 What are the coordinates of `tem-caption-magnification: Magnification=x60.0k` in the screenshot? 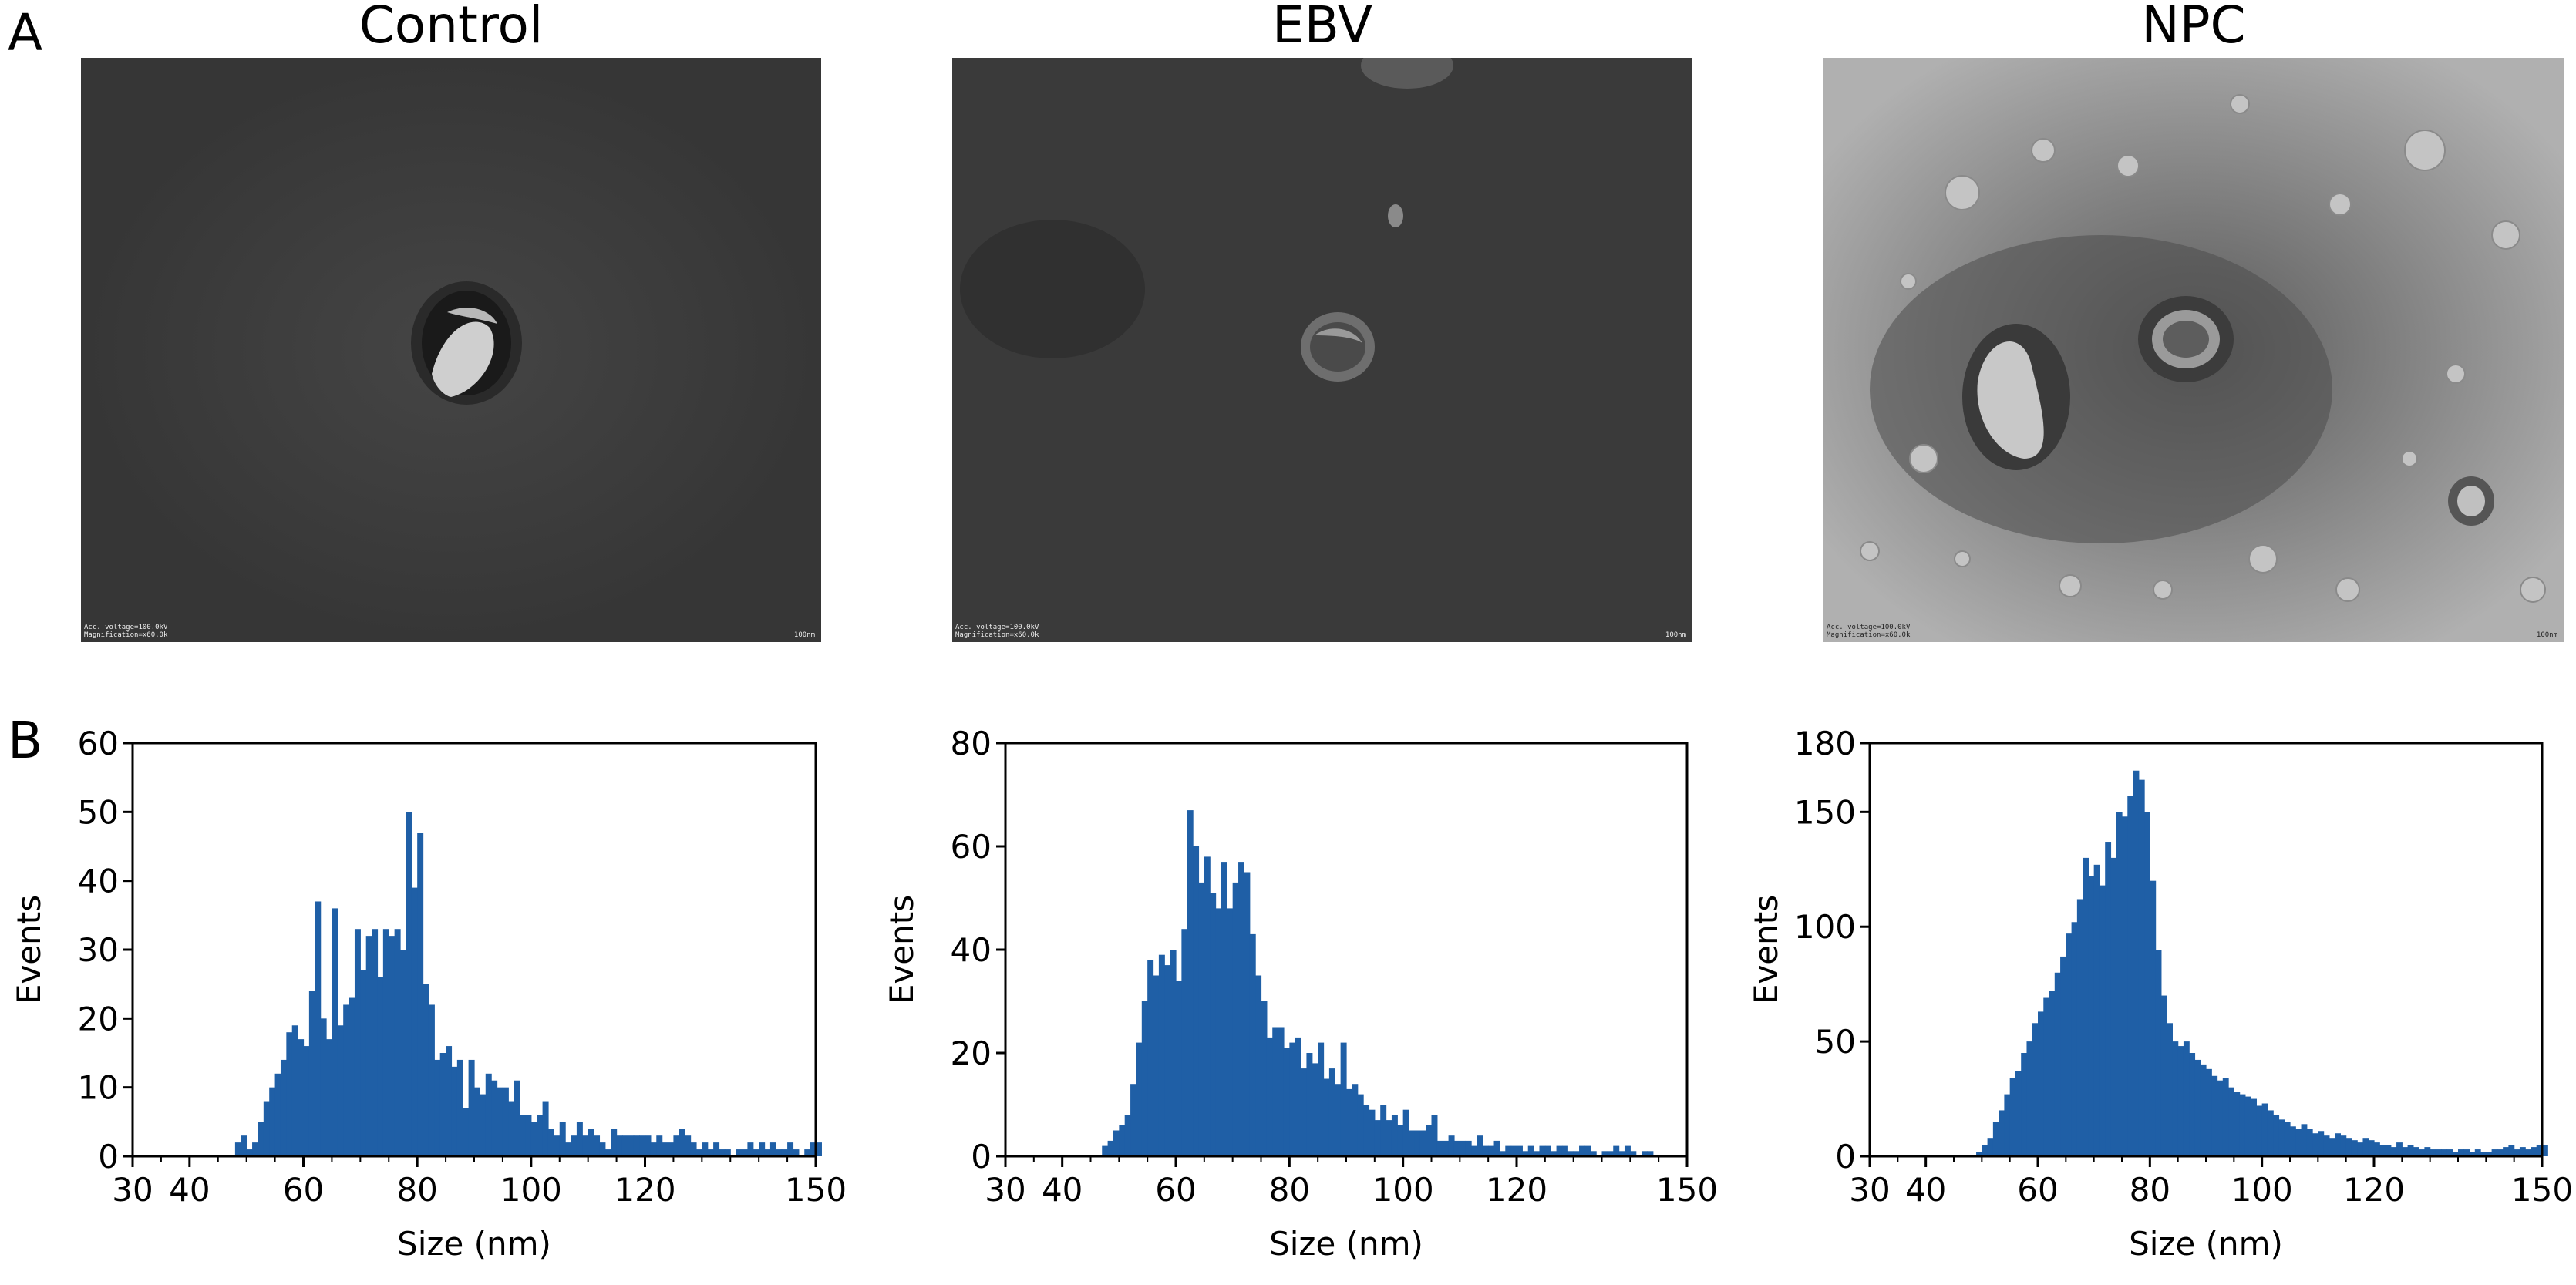 It's located at (1869, 635).